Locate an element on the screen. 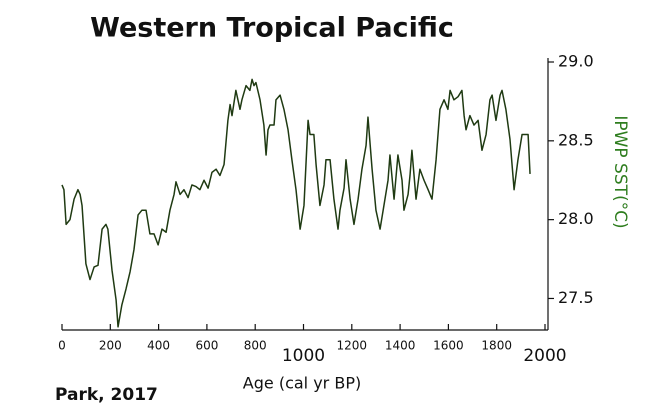  x-tick-label: 400 is located at coordinates (158, 346).